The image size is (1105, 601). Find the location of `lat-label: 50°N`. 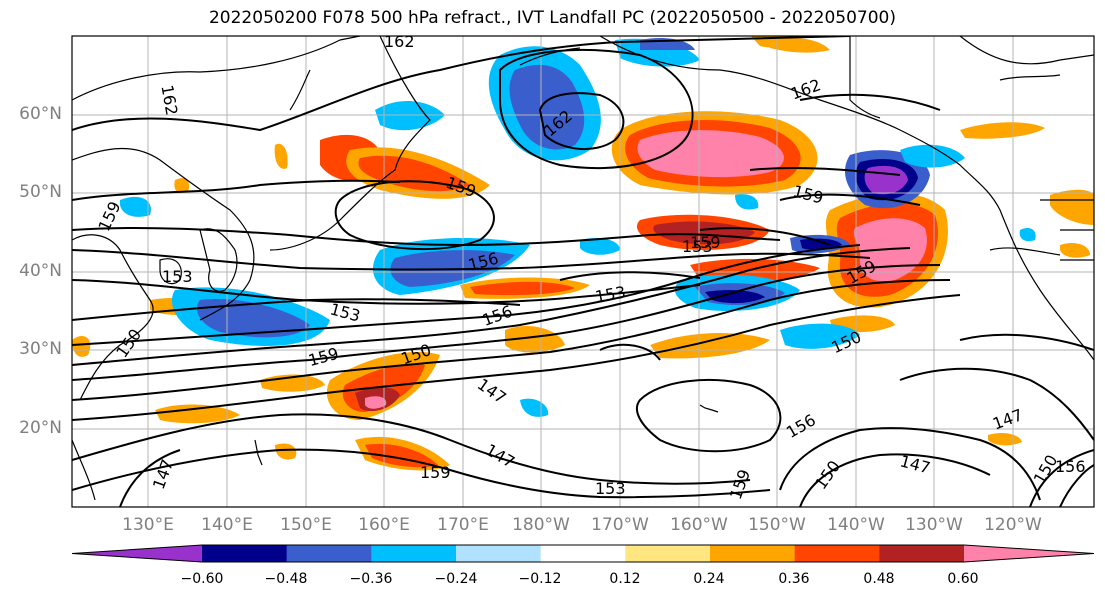

lat-label: 50°N is located at coordinates (40, 192).